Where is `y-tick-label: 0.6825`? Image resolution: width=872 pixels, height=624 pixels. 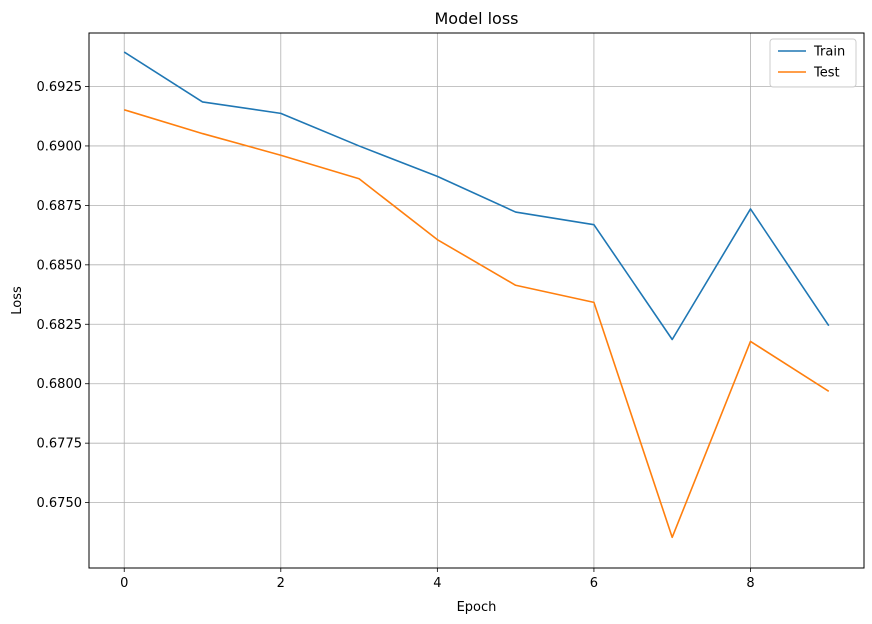 y-tick-label: 0.6825 is located at coordinates (60, 325).